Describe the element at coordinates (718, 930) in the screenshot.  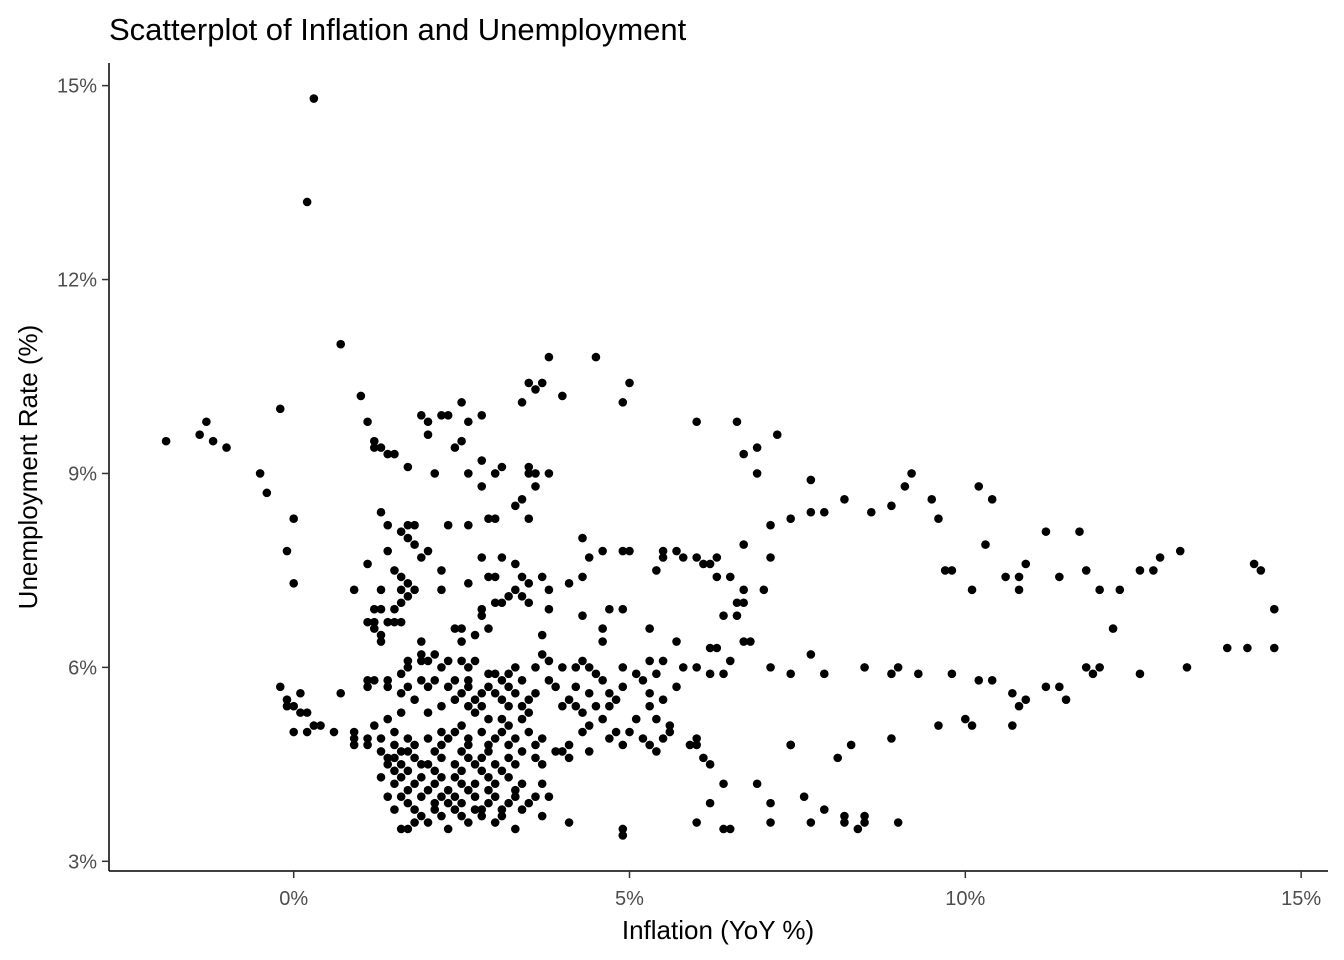
I see `x-axis-title: Inflation (YoY %)` at that location.